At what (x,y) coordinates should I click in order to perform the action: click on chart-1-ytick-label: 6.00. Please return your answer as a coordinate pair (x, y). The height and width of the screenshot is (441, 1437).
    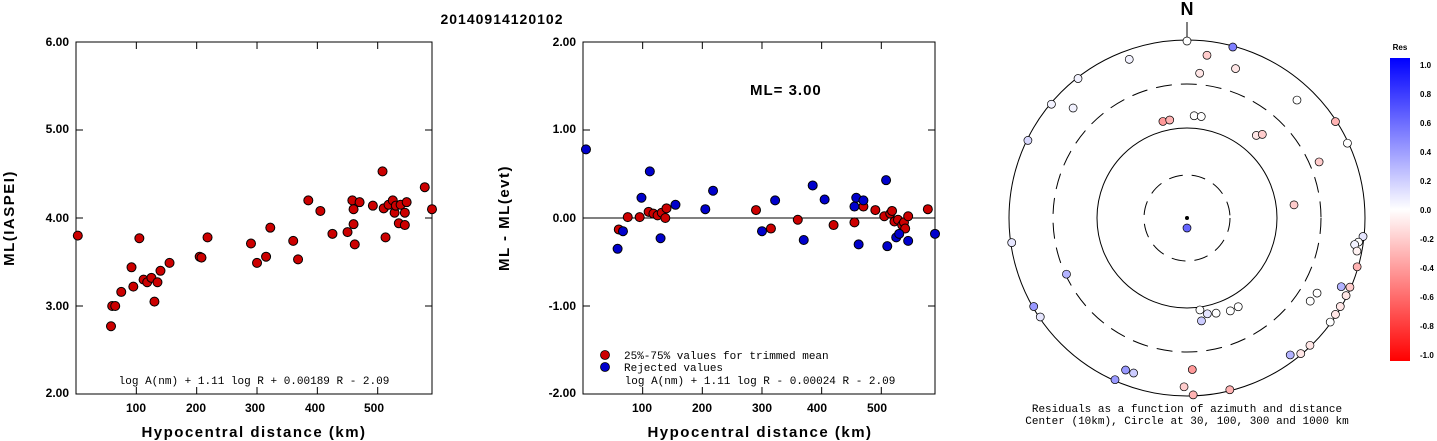
    Looking at the image, I should click on (58, 42).